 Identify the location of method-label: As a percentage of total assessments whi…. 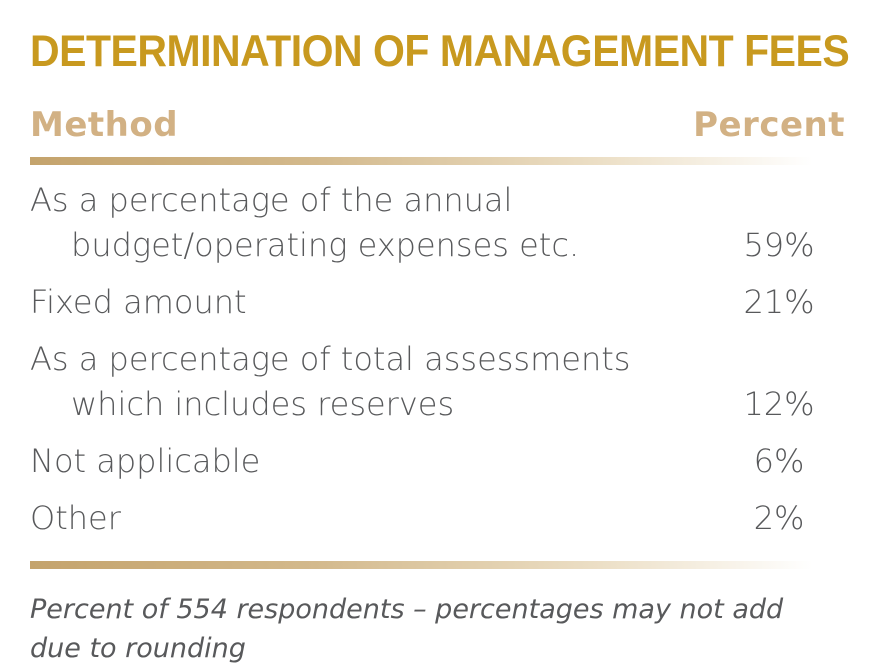
(371, 382).